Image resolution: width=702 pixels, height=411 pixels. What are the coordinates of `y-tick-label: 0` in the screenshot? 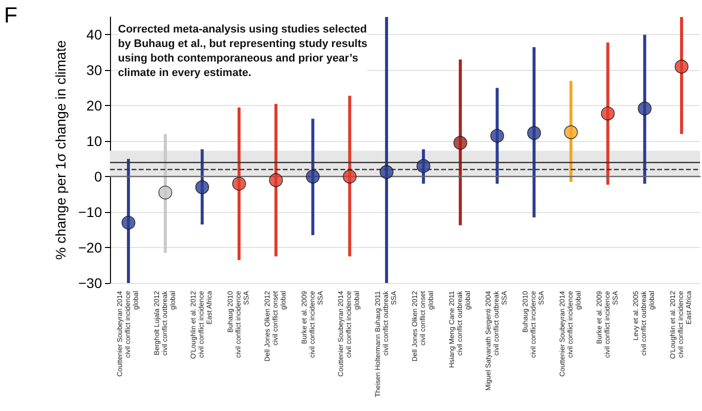 It's located at (98, 176).